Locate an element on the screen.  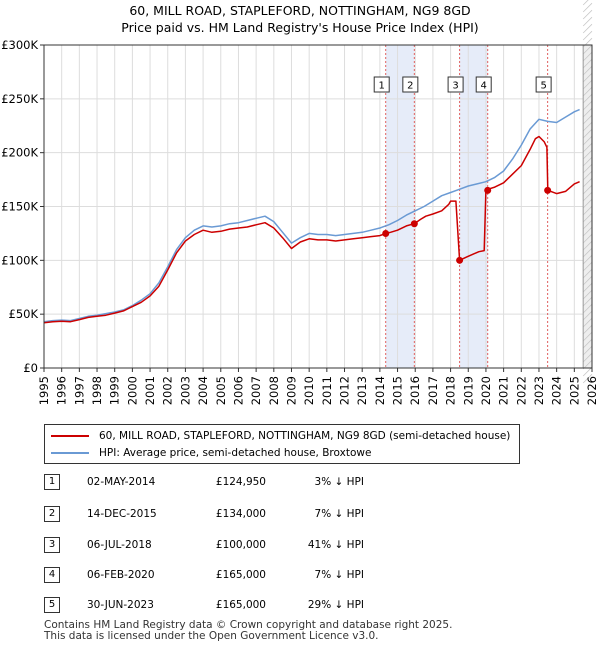
sale-marker-lines is located at coordinates (467, 206).